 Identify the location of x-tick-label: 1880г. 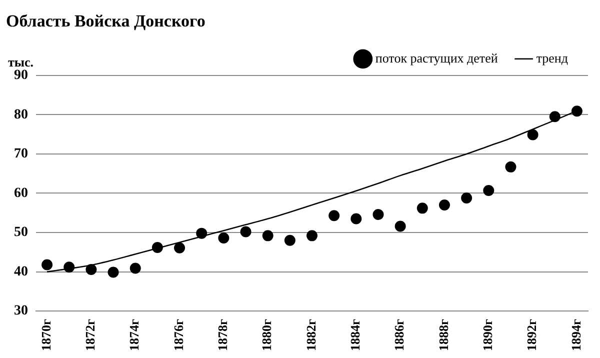
(266, 335).